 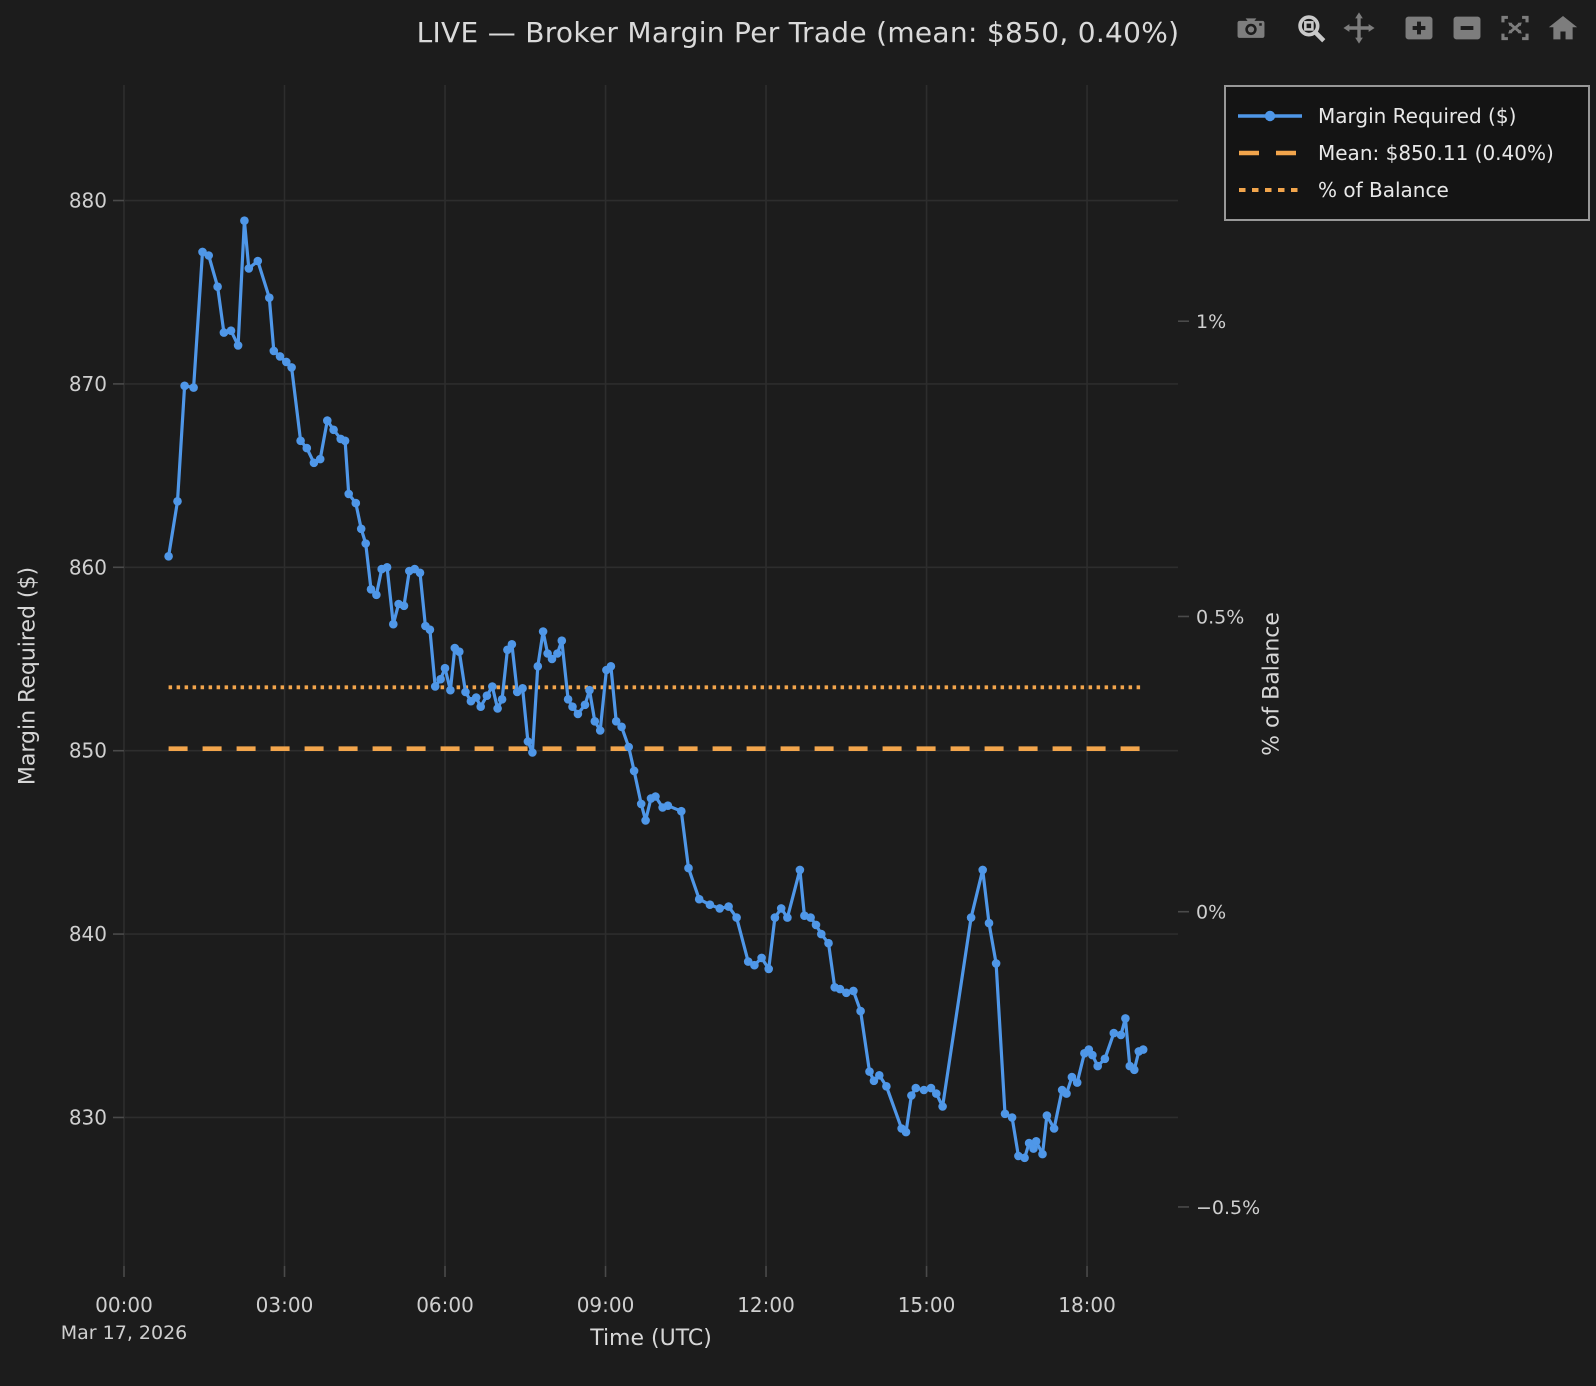 What do you see at coordinates (1087, 1305) in the screenshot?
I see `x-tick-label: 18:00` at bounding box center [1087, 1305].